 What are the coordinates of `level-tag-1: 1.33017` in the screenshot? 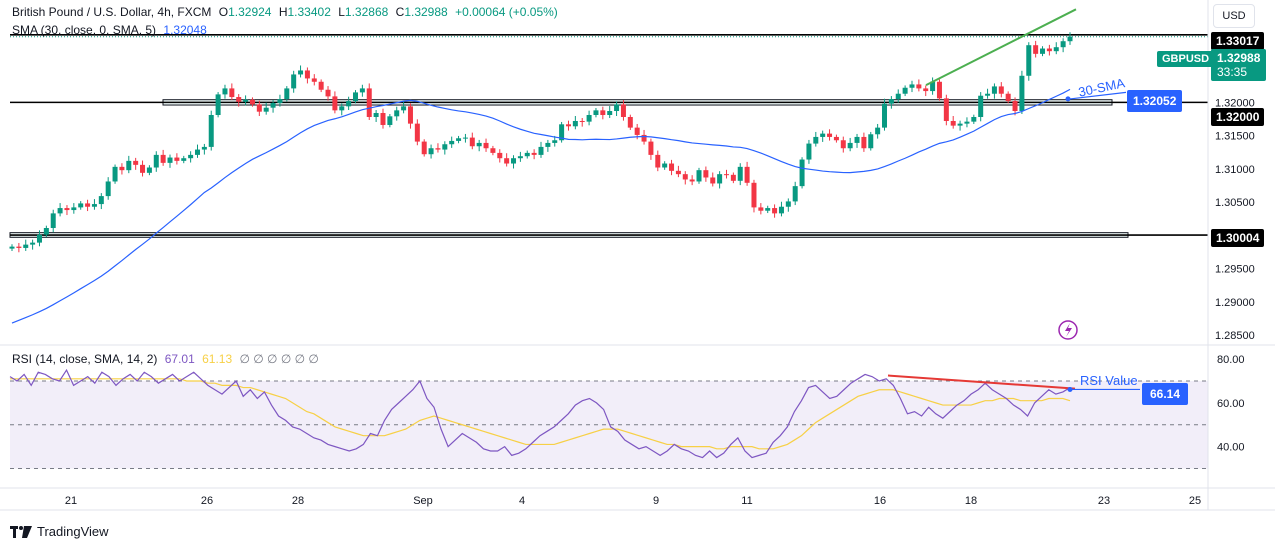 It's located at (1238, 41).